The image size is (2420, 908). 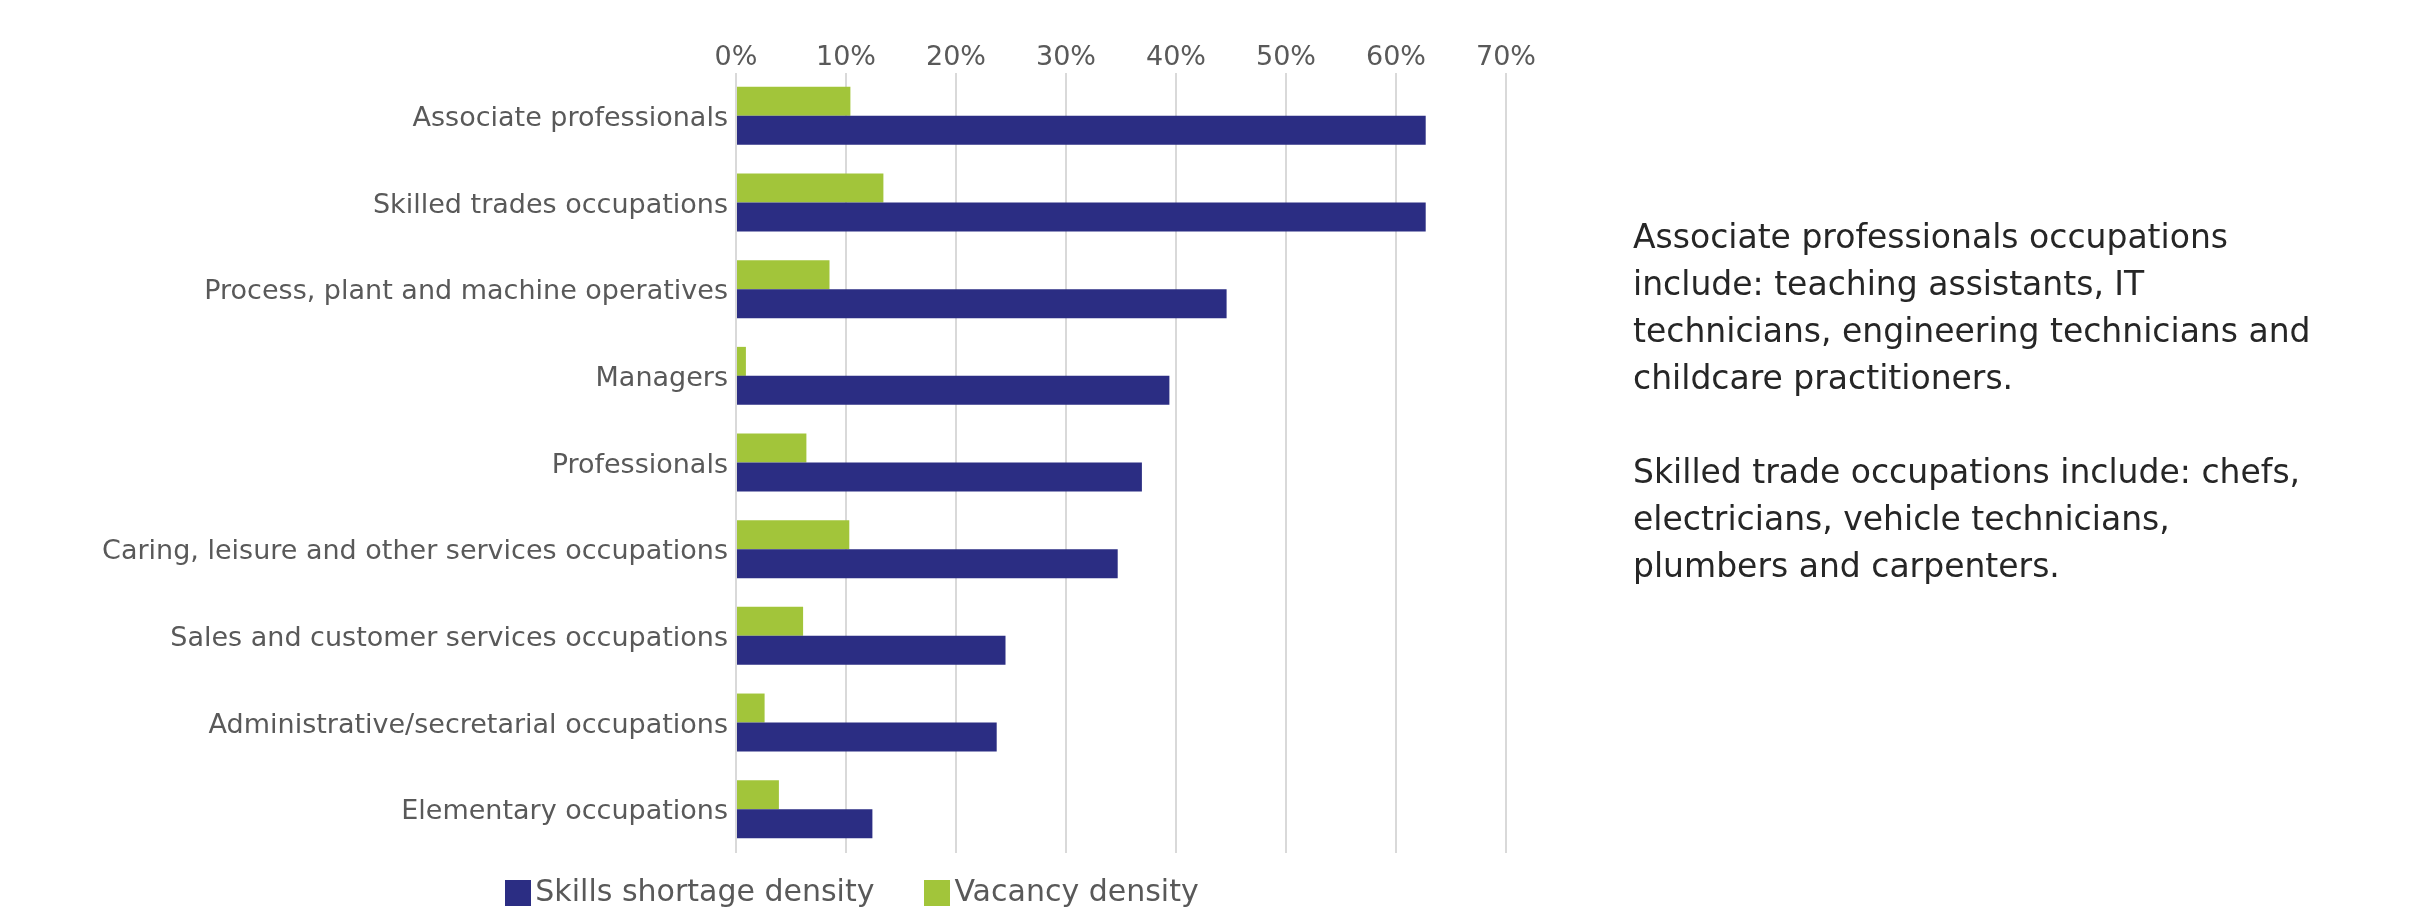 What do you see at coordinates (1972, 307) in the screenshot?
I see `text: Associate professionals occupations include: teaching assistants, IT technicians, engineering technicians and childcare practitioners.` at bounding box center [1972, 307].